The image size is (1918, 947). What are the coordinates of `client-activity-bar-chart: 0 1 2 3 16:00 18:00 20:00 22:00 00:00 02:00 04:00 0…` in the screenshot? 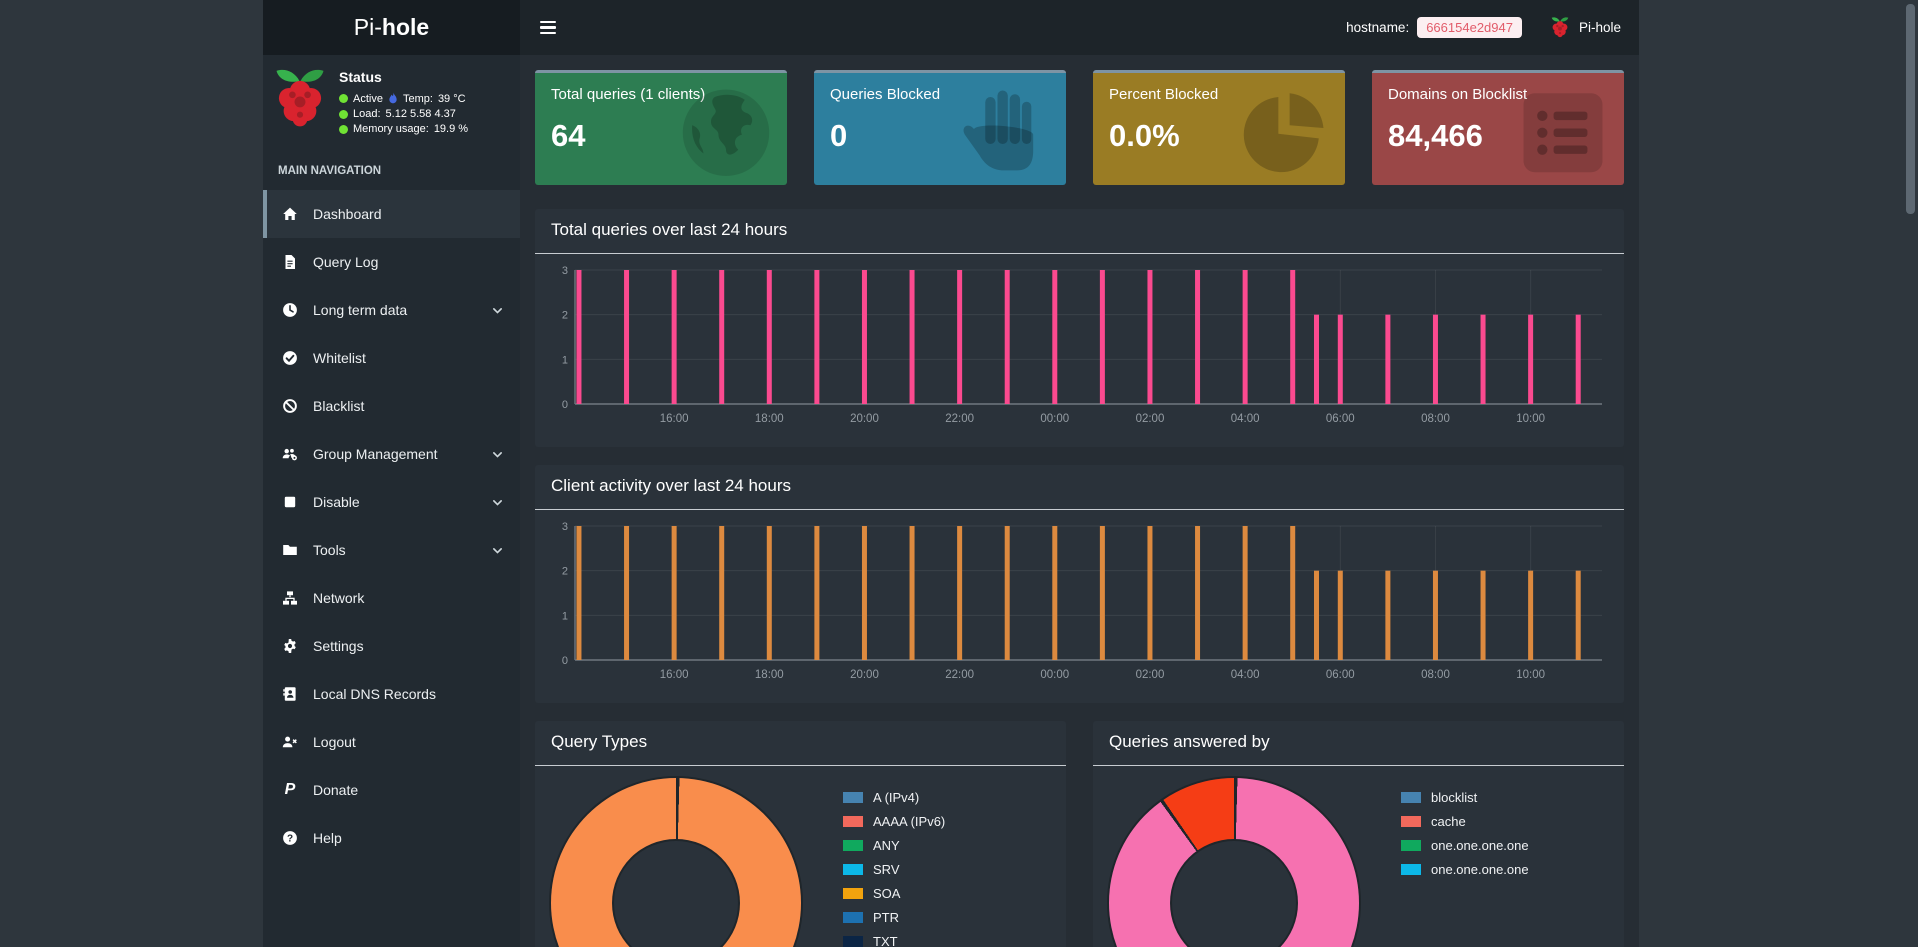 It's located at (1079, 602).